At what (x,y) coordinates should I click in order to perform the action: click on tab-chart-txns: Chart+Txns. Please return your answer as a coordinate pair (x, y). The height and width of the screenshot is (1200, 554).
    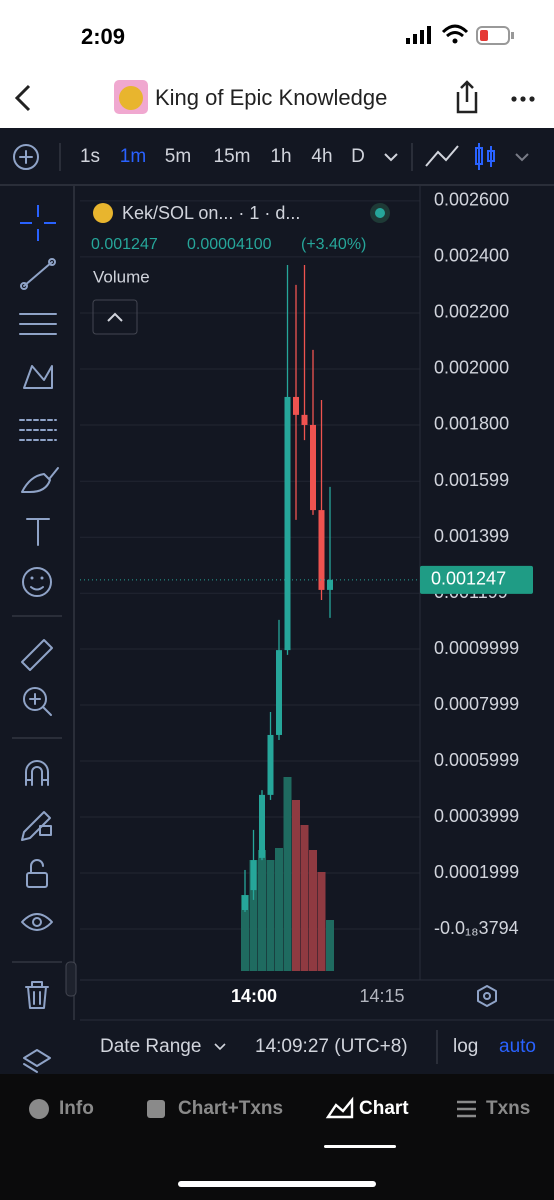
    Looking at the image, I should click on (230, 1108).